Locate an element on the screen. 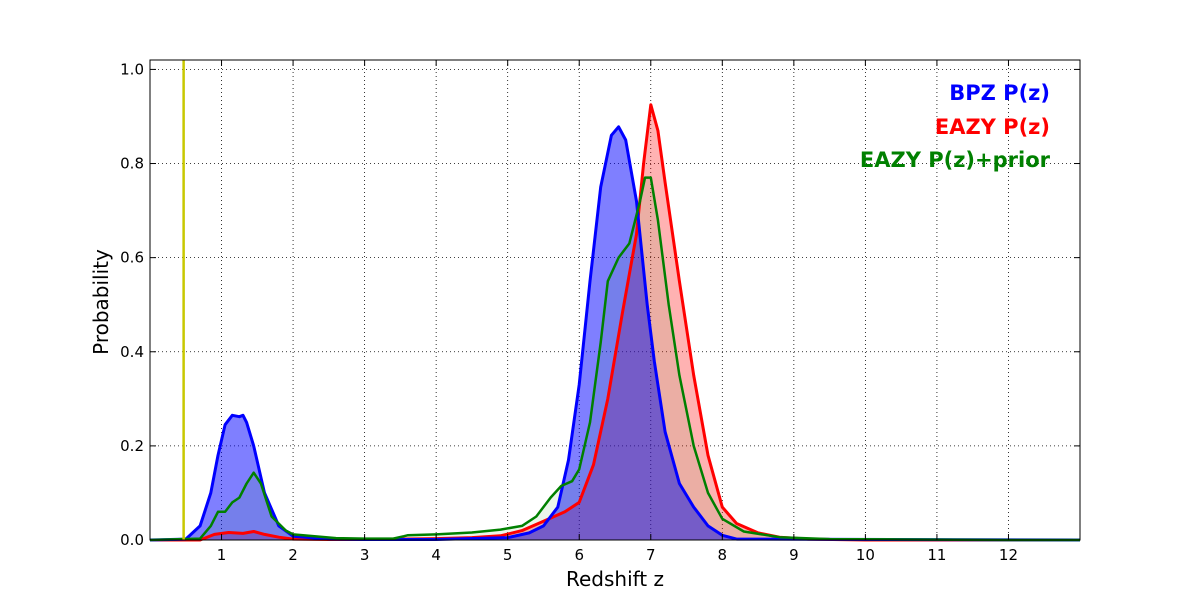  legend-bpz: BPZ P(z) is located at coordinates (999, 93).